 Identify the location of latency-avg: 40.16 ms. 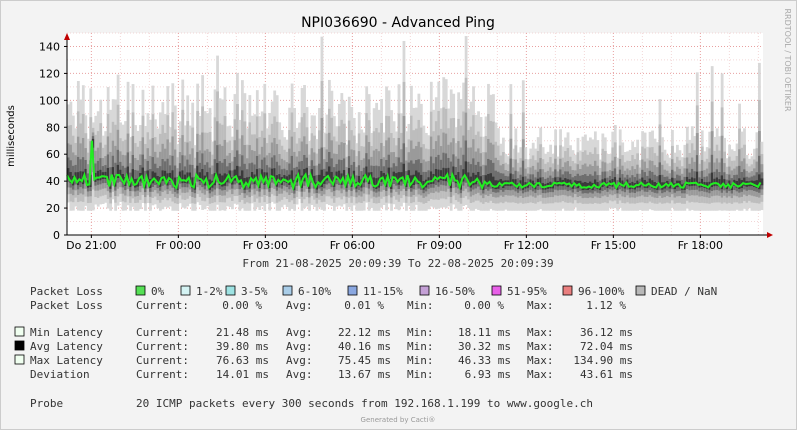
(364, 346).